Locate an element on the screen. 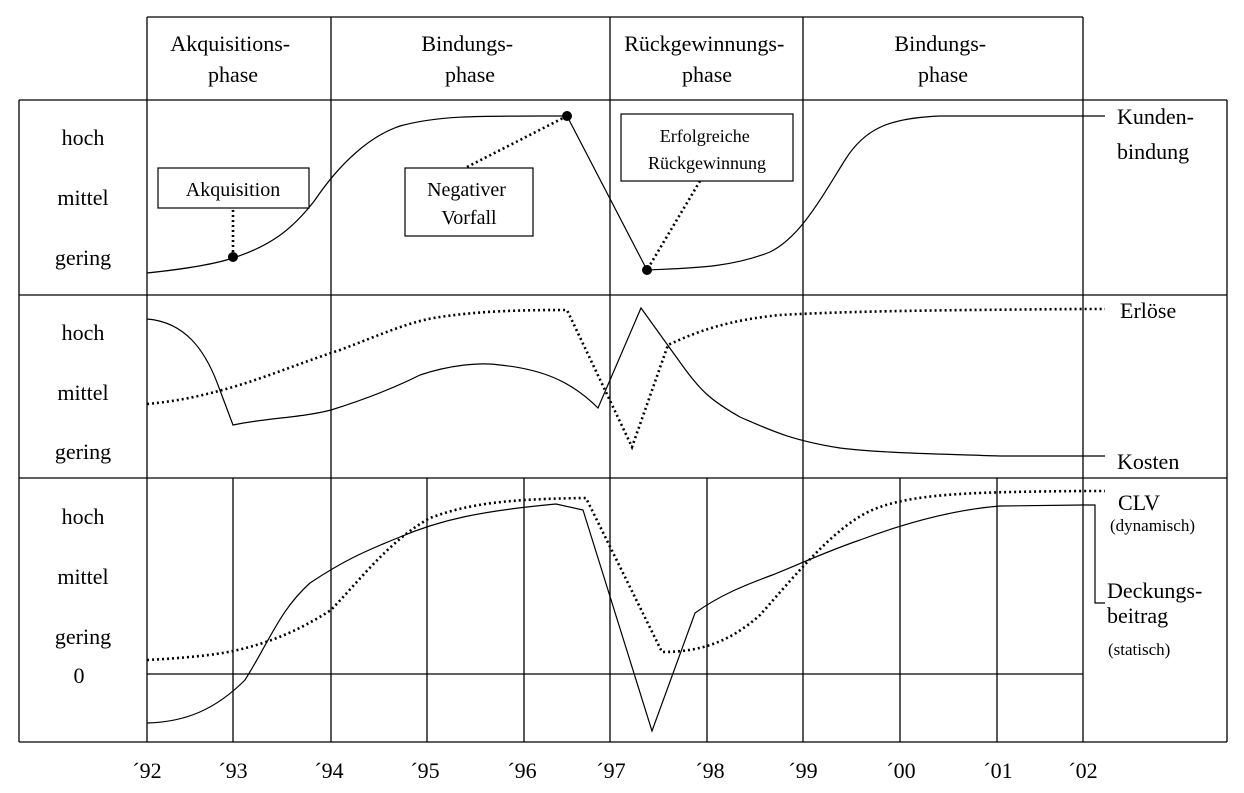 This screenshot has height=793, width=1244. akquisition-callout: Akquisition is located at coordinates (233, 190).